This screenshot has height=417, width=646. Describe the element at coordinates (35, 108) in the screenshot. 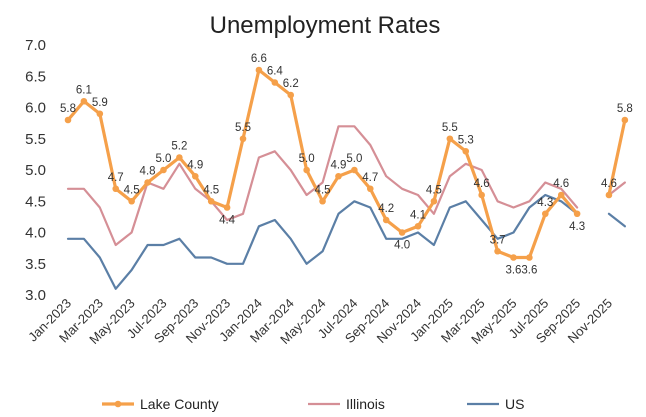

I see `y-tick-label: 6.0` at that location.